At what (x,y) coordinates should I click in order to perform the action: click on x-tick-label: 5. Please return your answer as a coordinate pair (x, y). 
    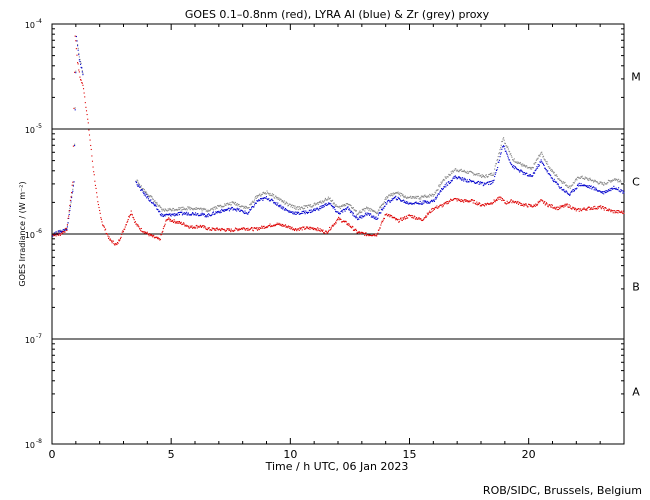
    Looking at the image, I should click on (171, 454).